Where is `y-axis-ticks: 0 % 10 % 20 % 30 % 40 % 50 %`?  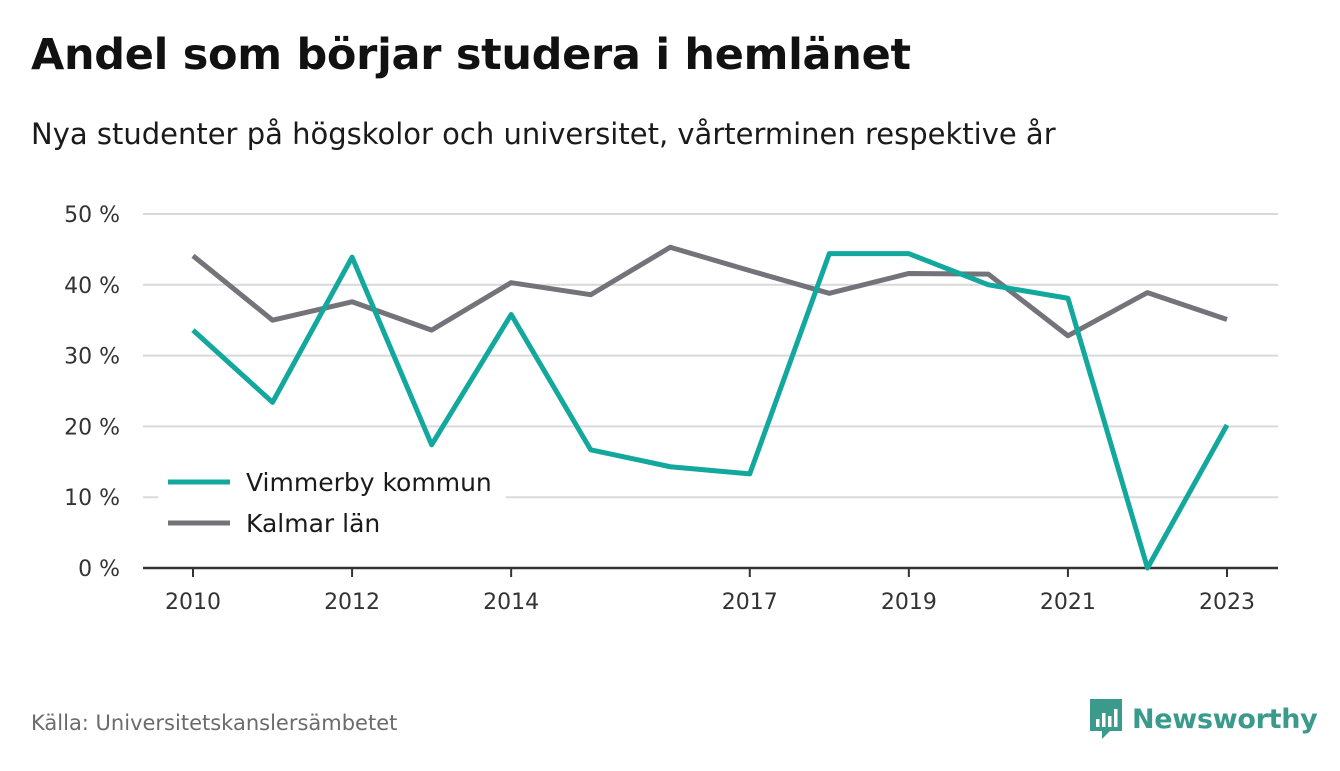 y-axis-ticks: 0 % 10 % 20 % 30 % 40 % 50 % is located at coordinates (92, 392).